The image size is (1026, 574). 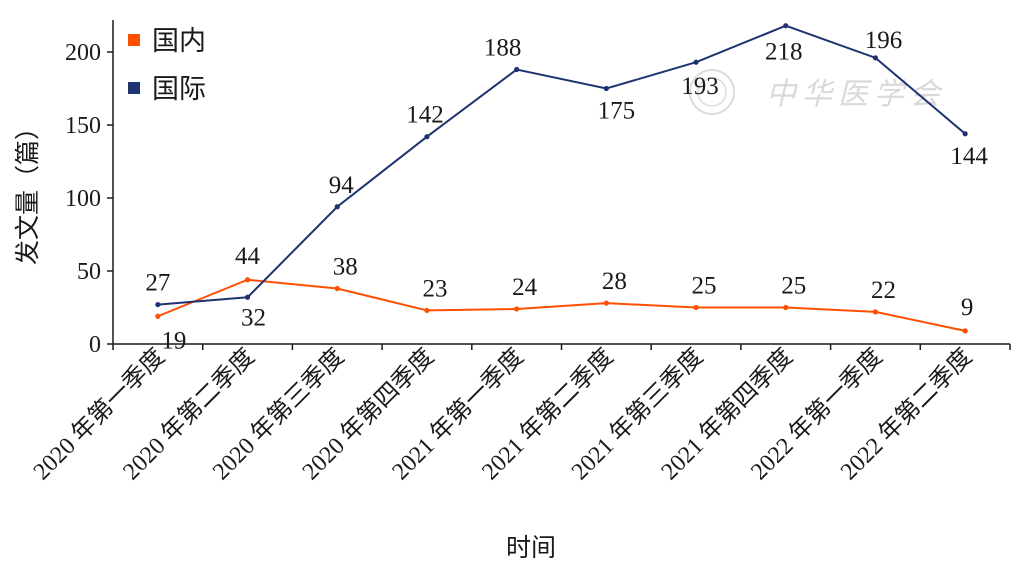 What do you see at coordinates (784, 52) in the screenshot?
I see `data-label-international: 218` at bounding box center [784, 52].